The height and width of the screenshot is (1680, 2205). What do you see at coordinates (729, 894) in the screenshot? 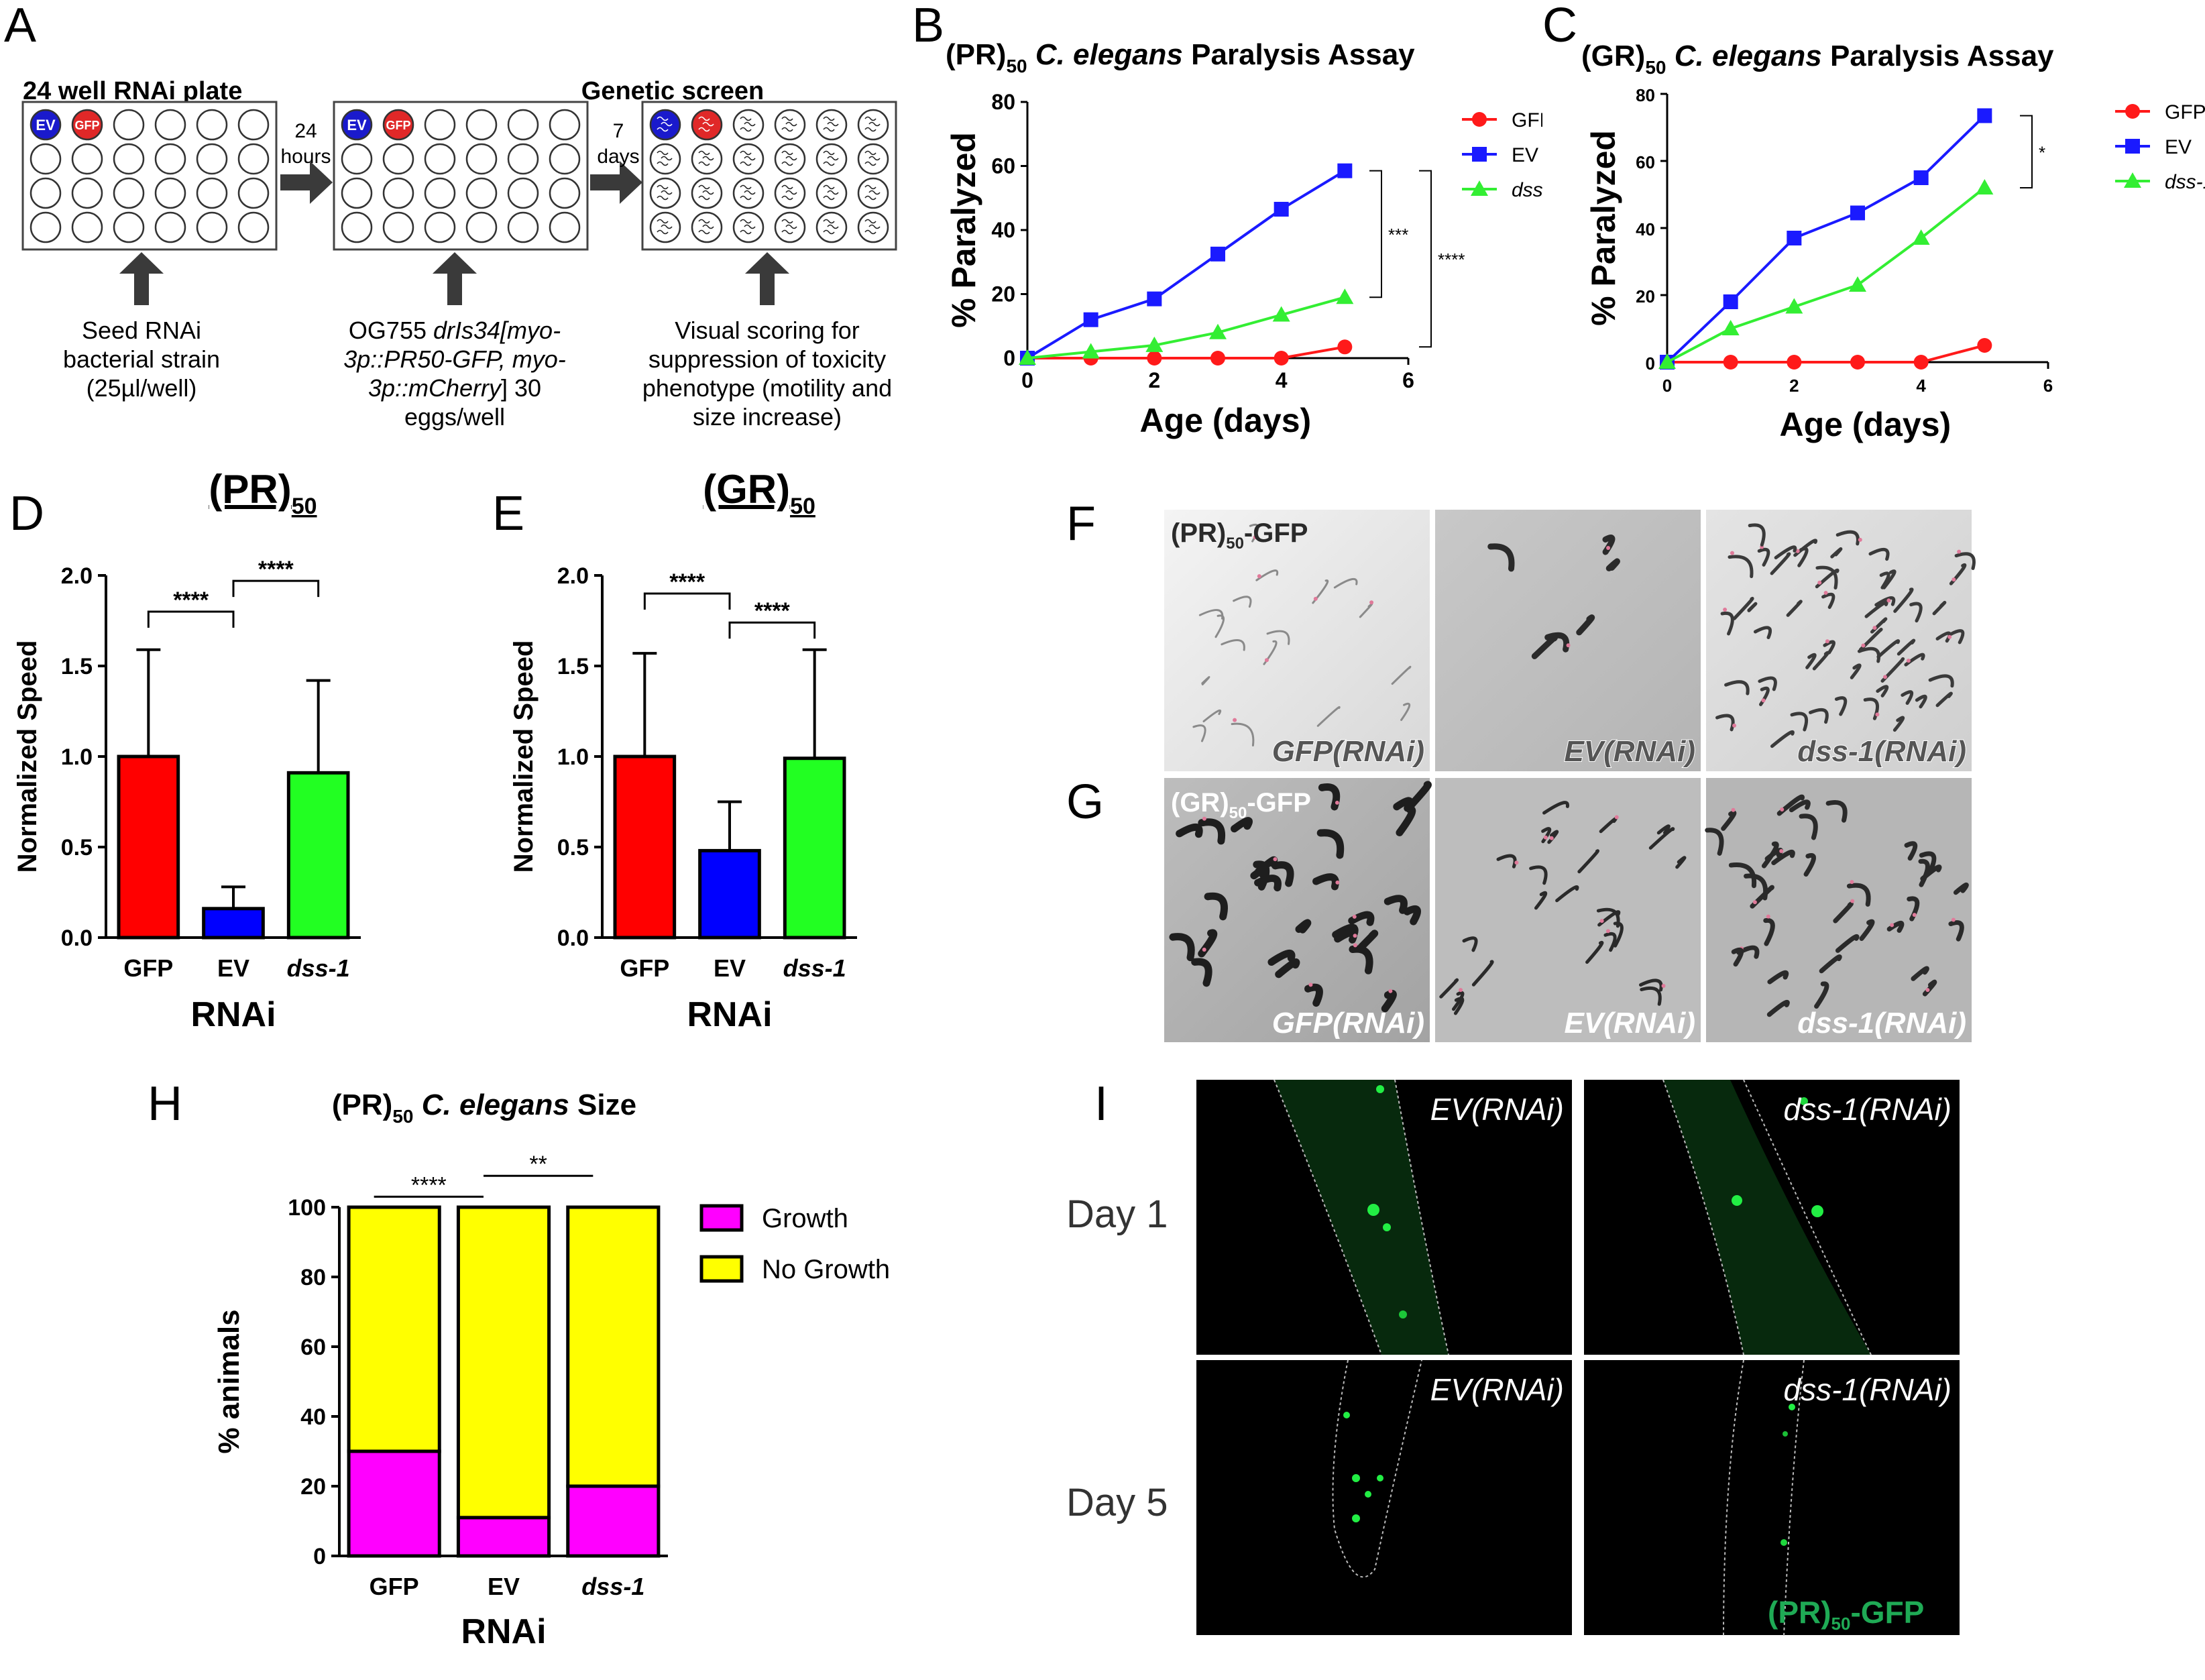
I see `bar-EV` at bounding box center [729, 894].